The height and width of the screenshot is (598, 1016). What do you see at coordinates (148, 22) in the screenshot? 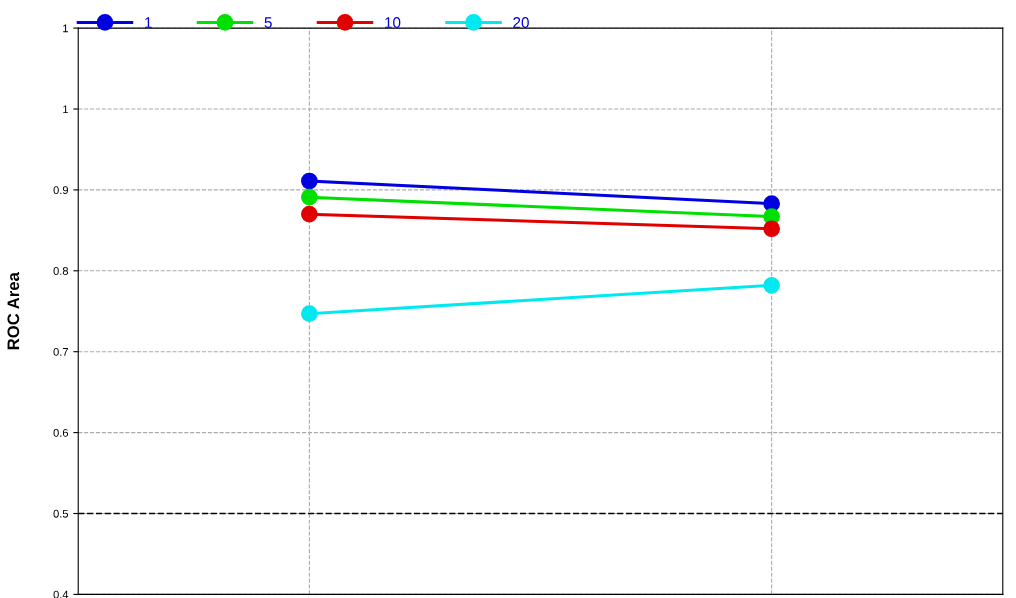
I see `legend-label: 1` at bounding box center [148, 22].